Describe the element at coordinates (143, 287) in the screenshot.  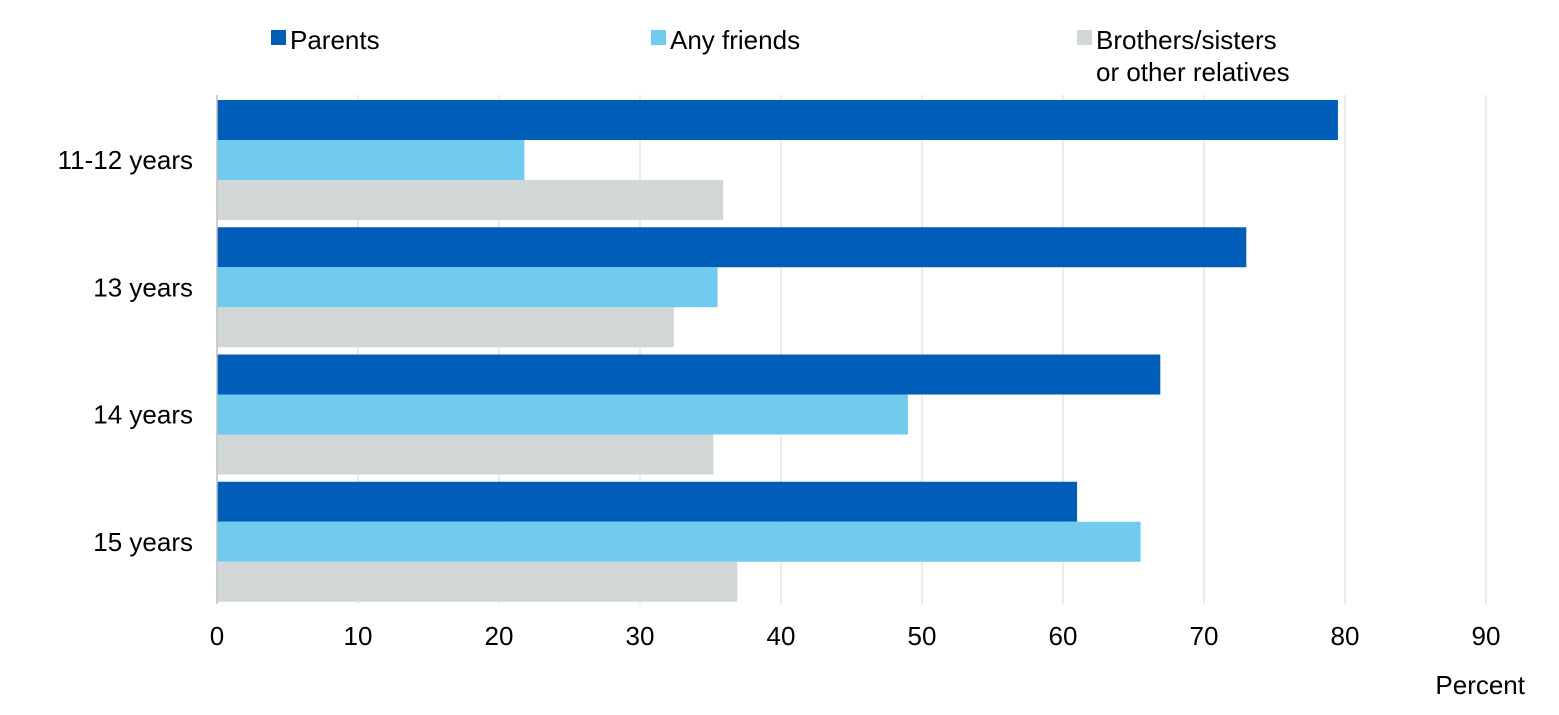
I see `category-label: 13 years` at that location.